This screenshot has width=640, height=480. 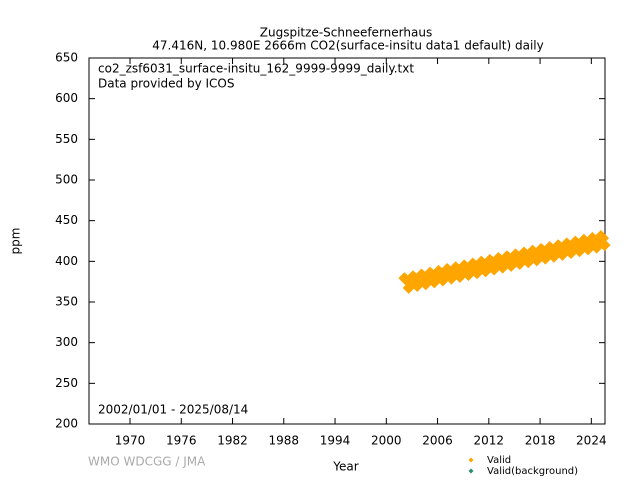 What do you see at coordinates (66, 220) in the screenshot?
I see `y-tick-label: 450` at bounding box center [66, 220].